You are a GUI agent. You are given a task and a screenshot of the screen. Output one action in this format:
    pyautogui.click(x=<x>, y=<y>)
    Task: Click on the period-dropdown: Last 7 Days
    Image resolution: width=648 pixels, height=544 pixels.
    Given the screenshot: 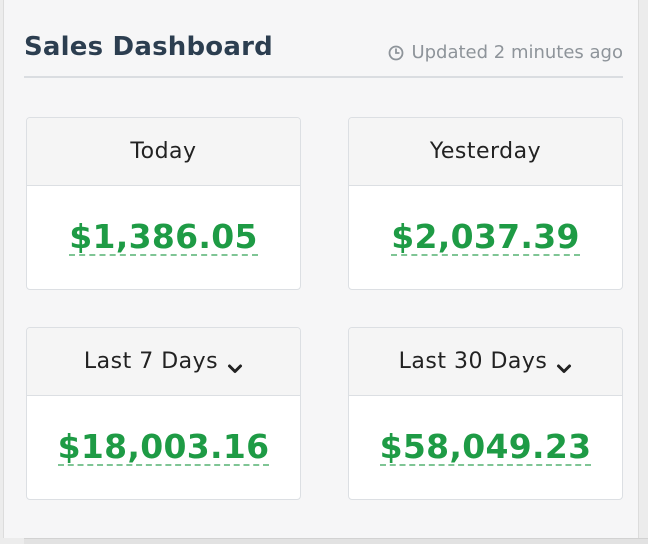 What is the action you would take?
    pyautogui.click(x=163, y=362)
    